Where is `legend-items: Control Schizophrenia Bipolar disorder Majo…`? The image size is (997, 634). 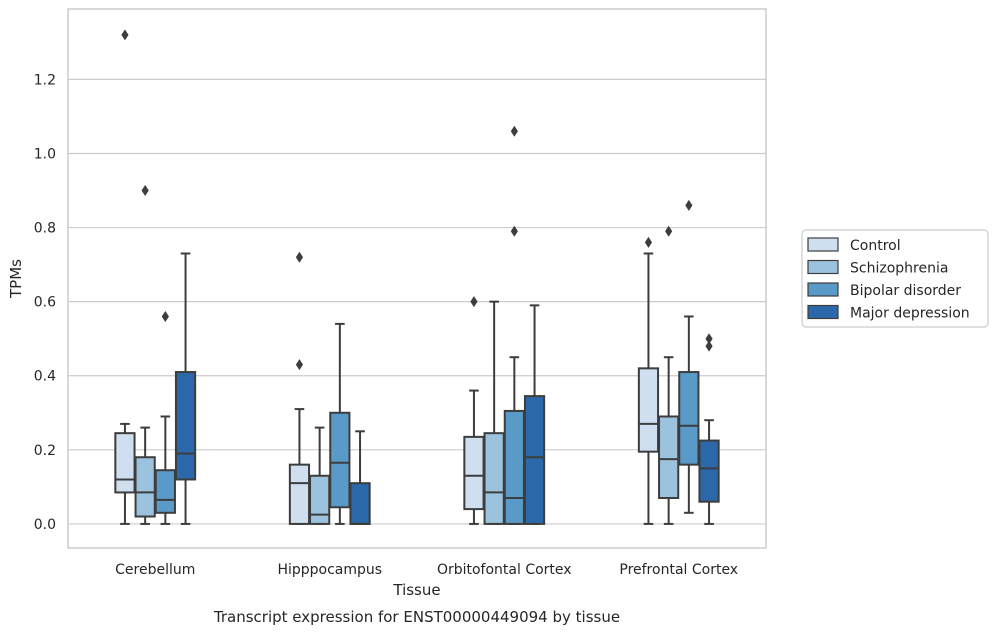 legend-items: Control Schizophrenia Bipolar disorder Majo… is located at coordinates (888, 279).